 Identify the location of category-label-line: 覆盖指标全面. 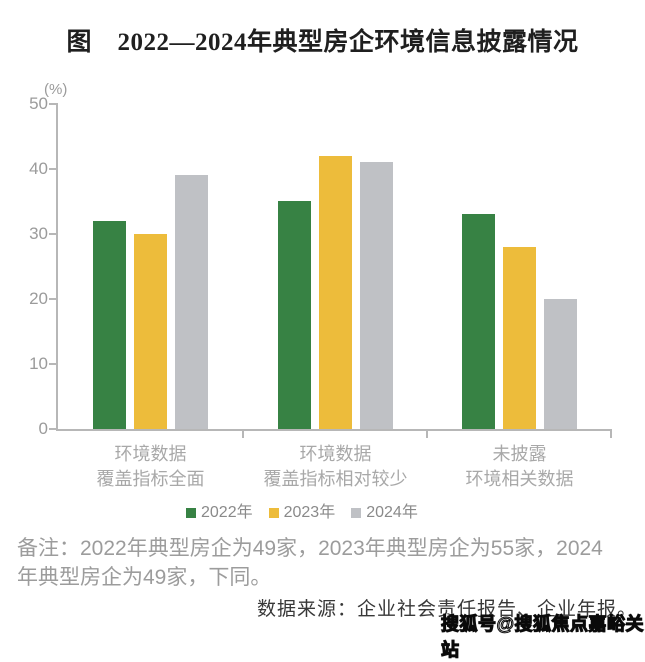
(150, 479).